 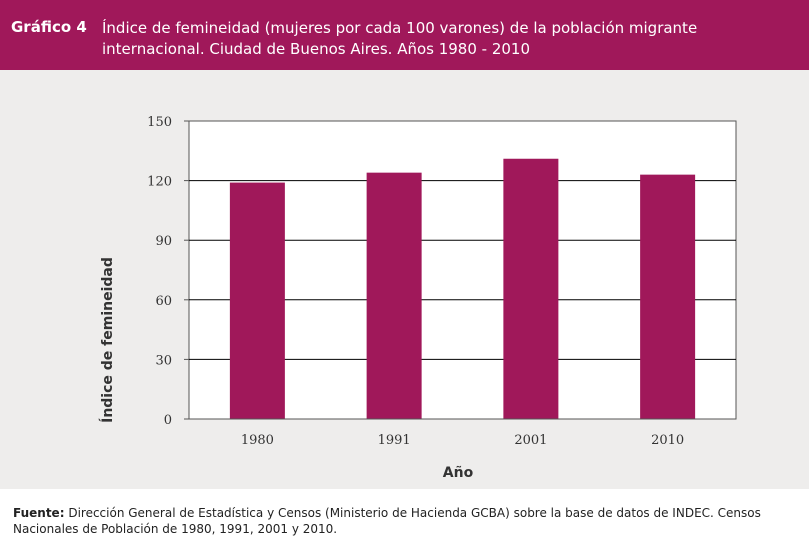 I want to click on bar-2010, so click(x=668, y=296).